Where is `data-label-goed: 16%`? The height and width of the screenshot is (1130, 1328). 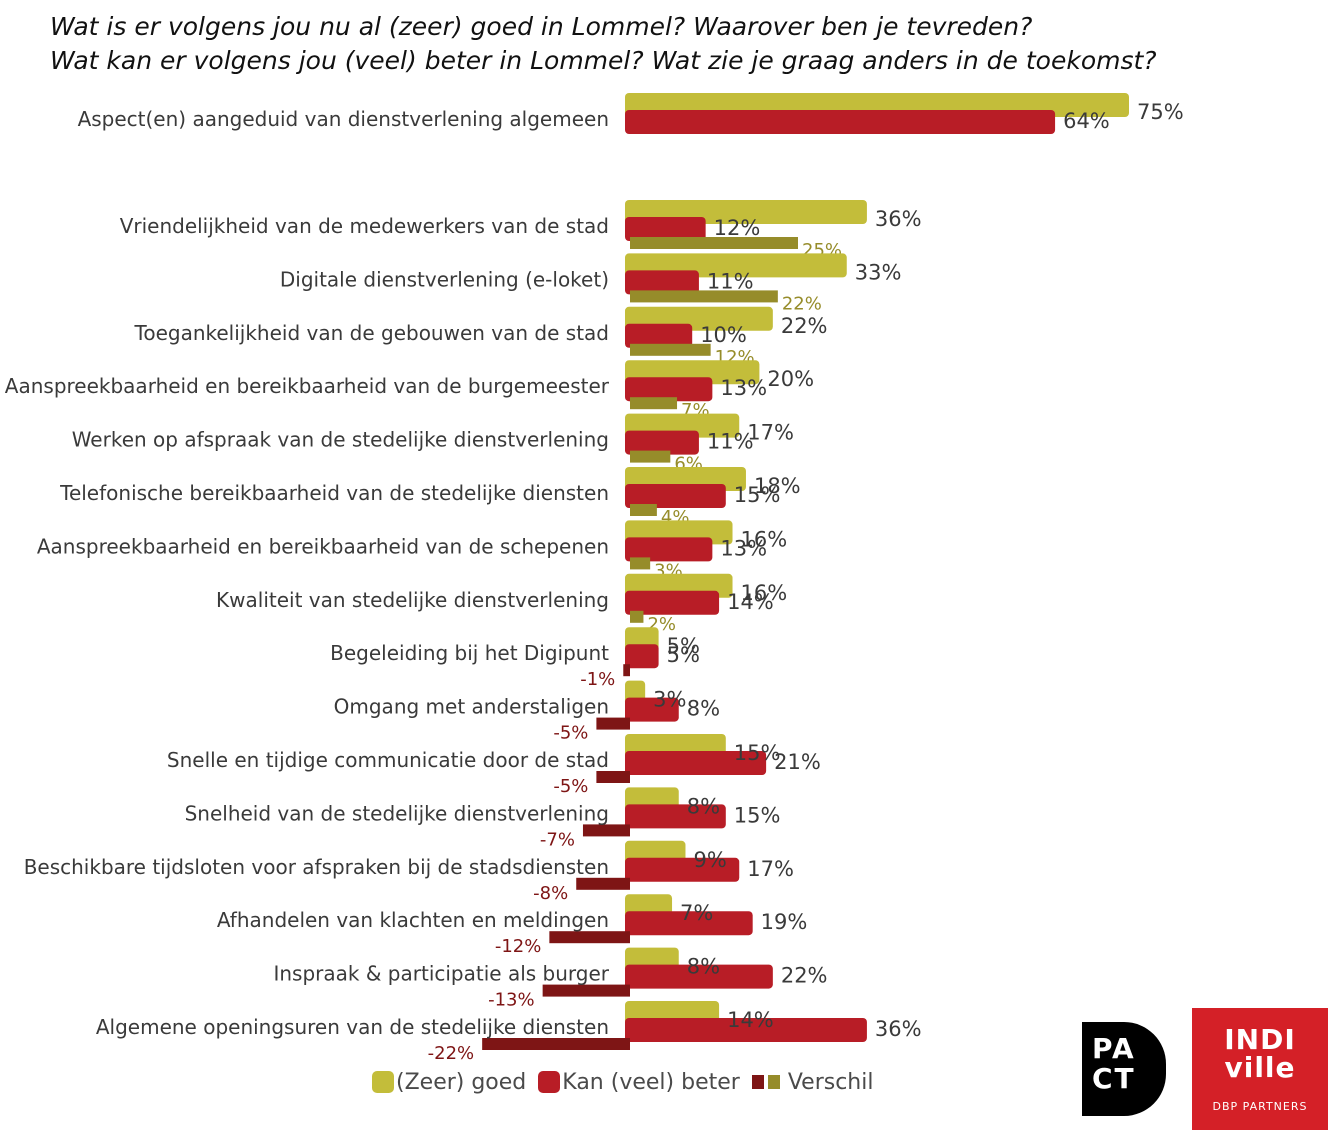 data-label-goed: 16% is located at coordinates (764, 539).